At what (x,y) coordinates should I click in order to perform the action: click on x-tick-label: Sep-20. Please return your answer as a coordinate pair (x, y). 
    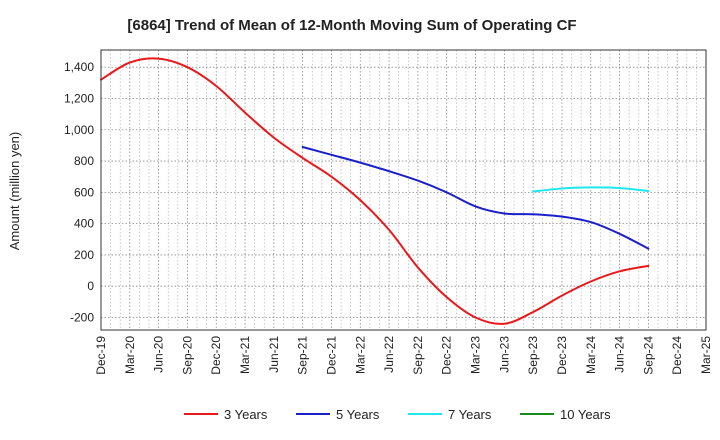
    Looking at the image, I should click on (187, 355).